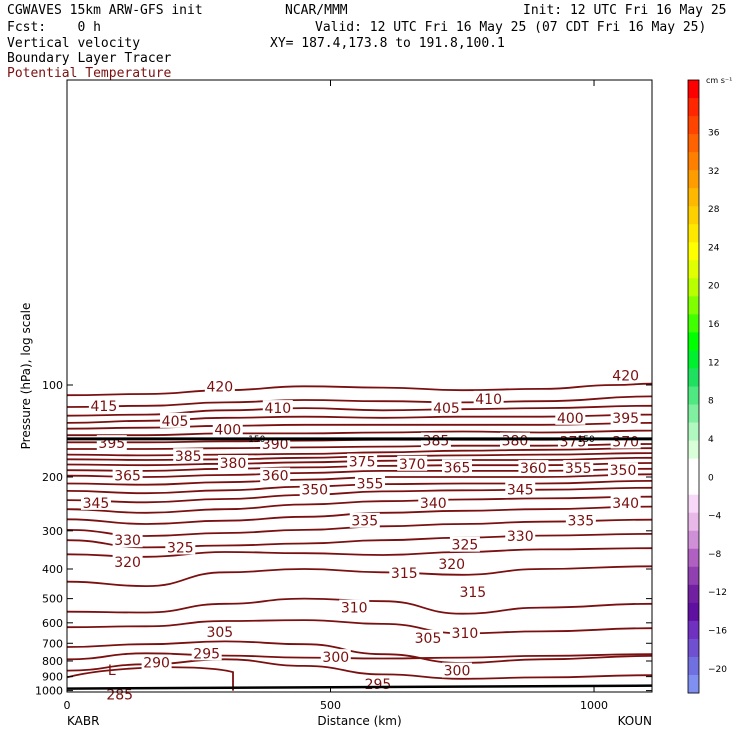  I want to click on contour-label-395: 395, so click(625, 419).